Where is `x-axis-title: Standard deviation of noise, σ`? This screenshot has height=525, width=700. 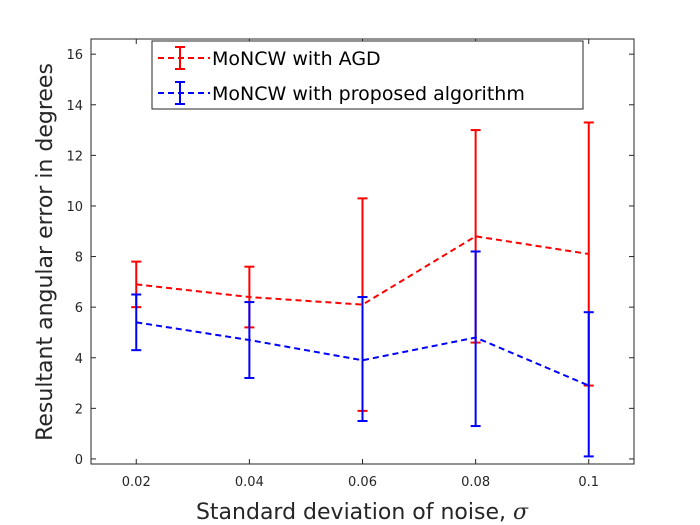
x-axis-title: Standard deviation of noise, σ is located at coordinates (362, 512).